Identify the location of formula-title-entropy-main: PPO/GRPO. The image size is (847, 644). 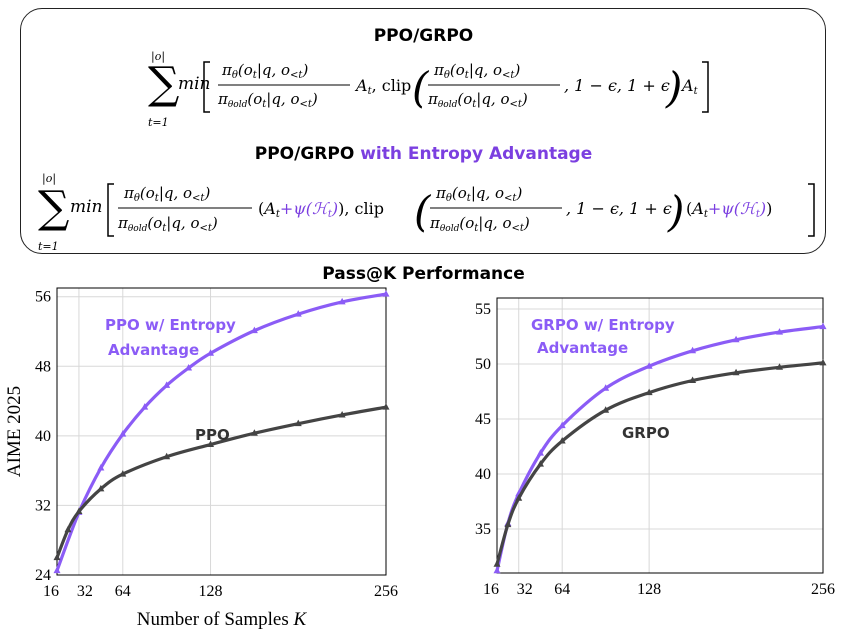
(304, 154).